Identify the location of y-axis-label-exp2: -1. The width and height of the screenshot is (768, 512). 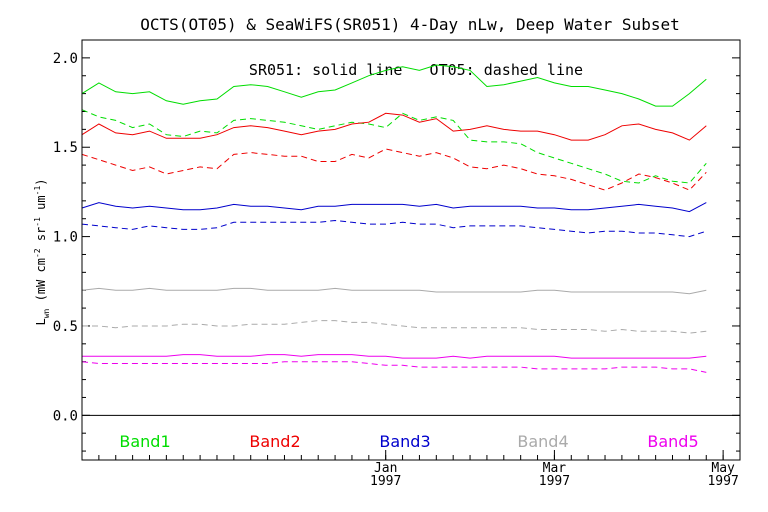
(37, 222).